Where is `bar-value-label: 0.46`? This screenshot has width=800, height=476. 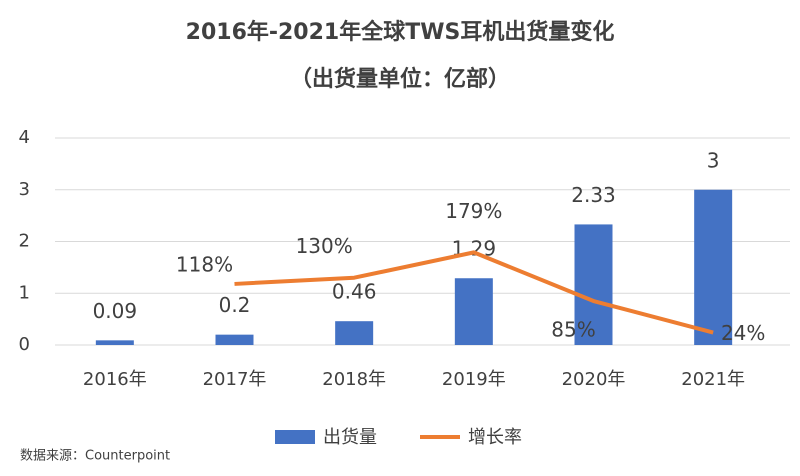 bar-value-label: 0.46 is located at coordinates (354, 292).